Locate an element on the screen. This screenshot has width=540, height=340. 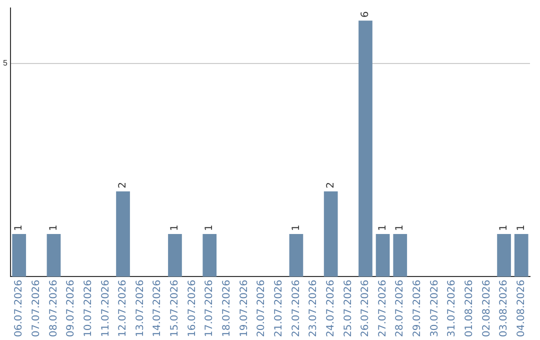
x-tick-label: 22.07.2026 is located at coordinates (296, 309).